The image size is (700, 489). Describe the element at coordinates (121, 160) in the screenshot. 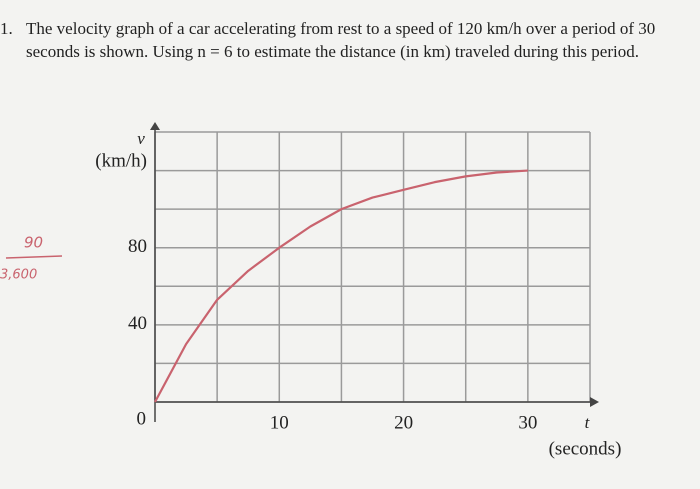

I see `y-axis-unit: (km/h)` at that location.